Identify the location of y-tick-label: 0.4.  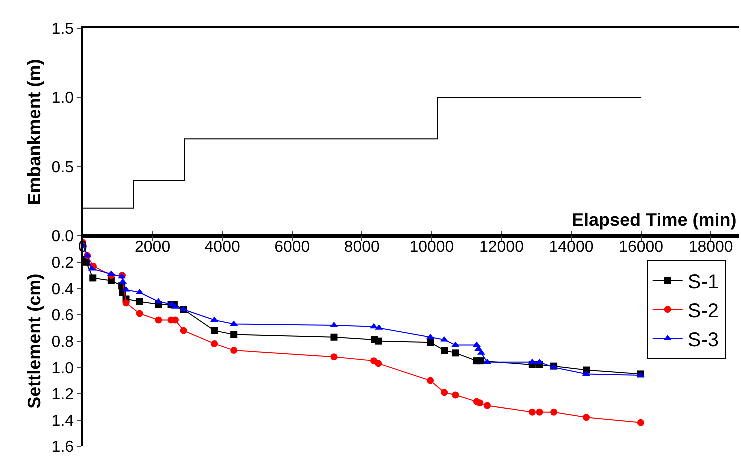
(63, 289).